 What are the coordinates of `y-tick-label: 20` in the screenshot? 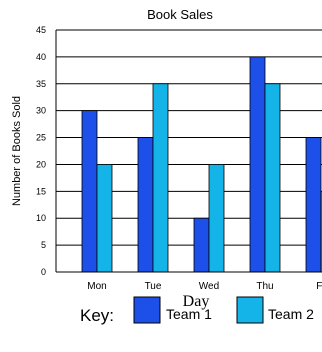 It's located at (41, 164).